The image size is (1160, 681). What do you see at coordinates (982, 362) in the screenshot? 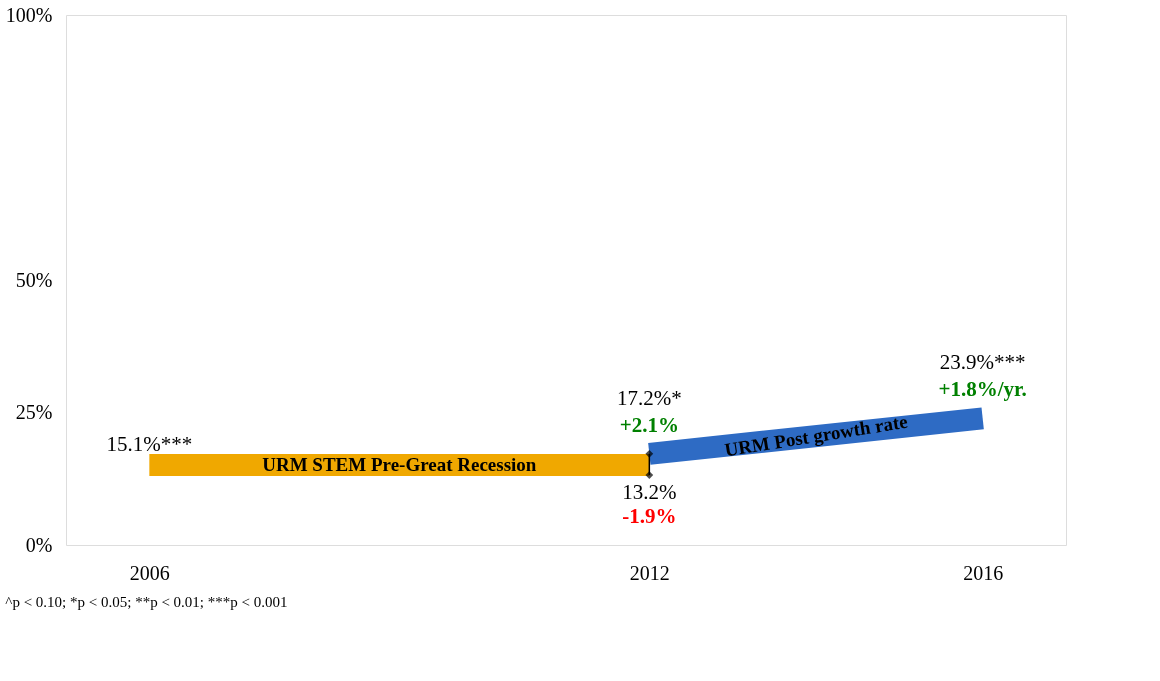
I see `annotation: 23.9%***` at bounding box center [982, 362].